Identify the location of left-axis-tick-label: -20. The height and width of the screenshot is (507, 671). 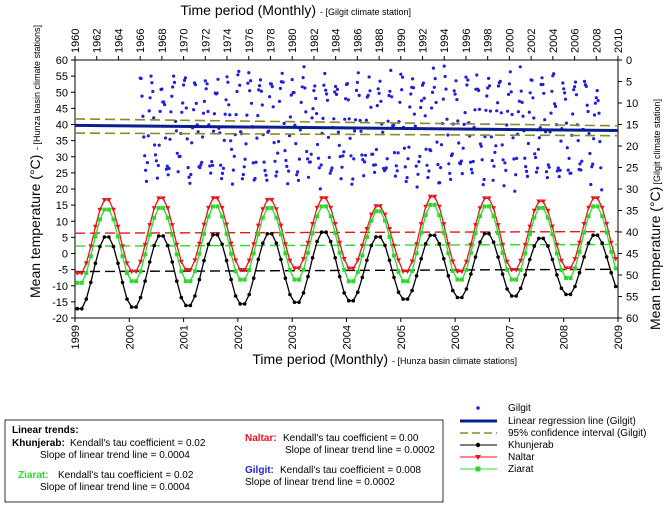
(60, 319).